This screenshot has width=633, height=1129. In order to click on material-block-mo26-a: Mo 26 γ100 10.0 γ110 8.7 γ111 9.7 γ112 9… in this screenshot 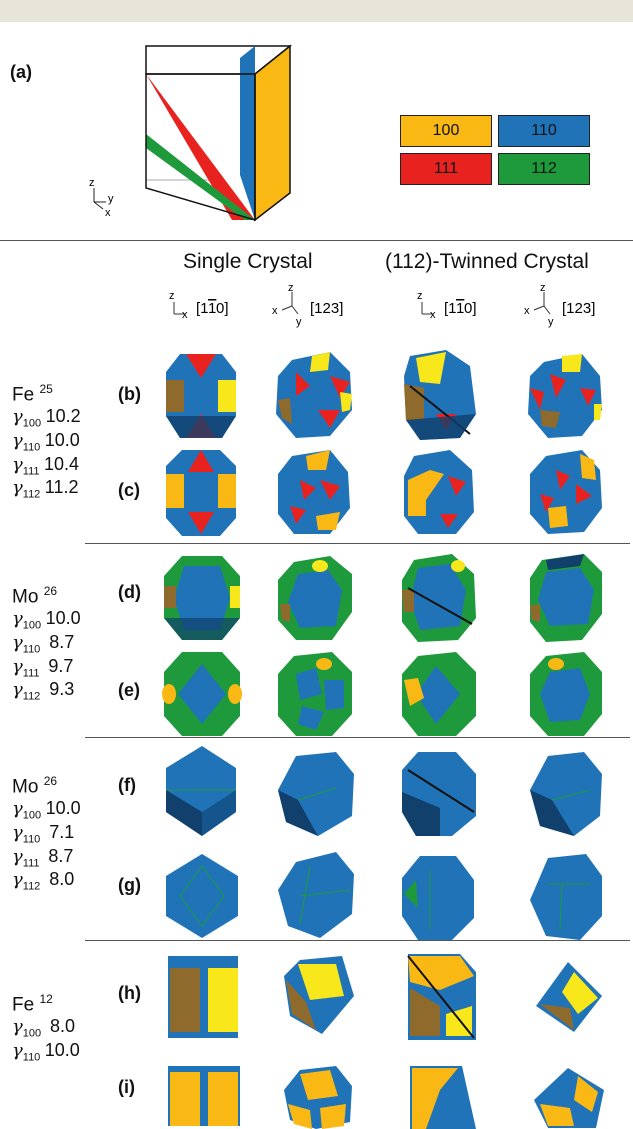, I will do `click(46, 643)`.